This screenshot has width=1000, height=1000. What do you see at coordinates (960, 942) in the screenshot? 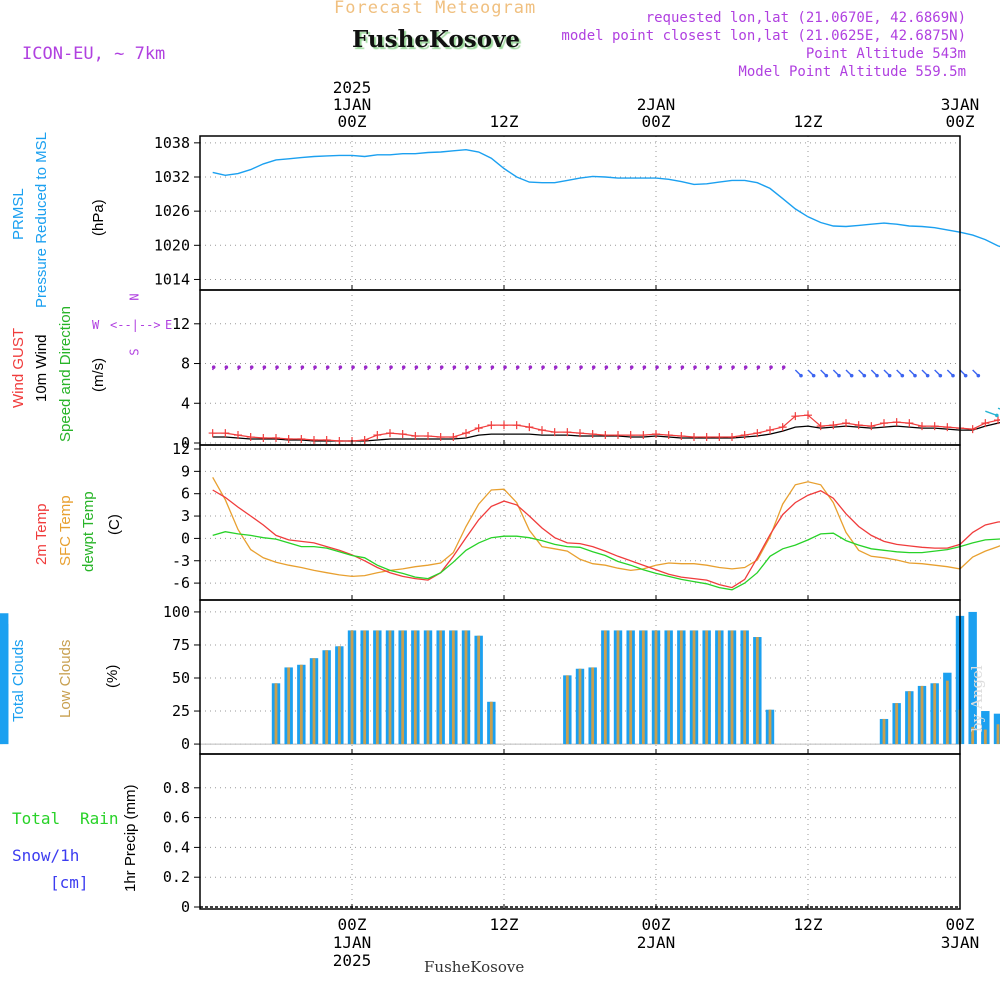
I see `bottom-time-label: 3JAN` at bounding box center [960, 942].